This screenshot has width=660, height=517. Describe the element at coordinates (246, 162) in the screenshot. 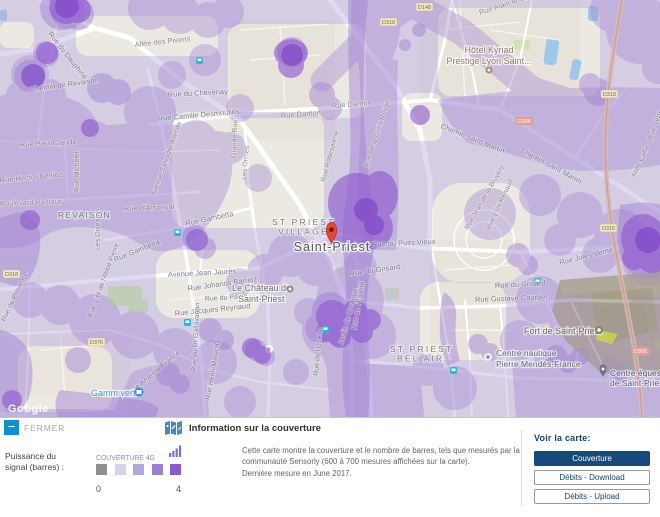

I see `svg-text: Les Ormes` at that location.